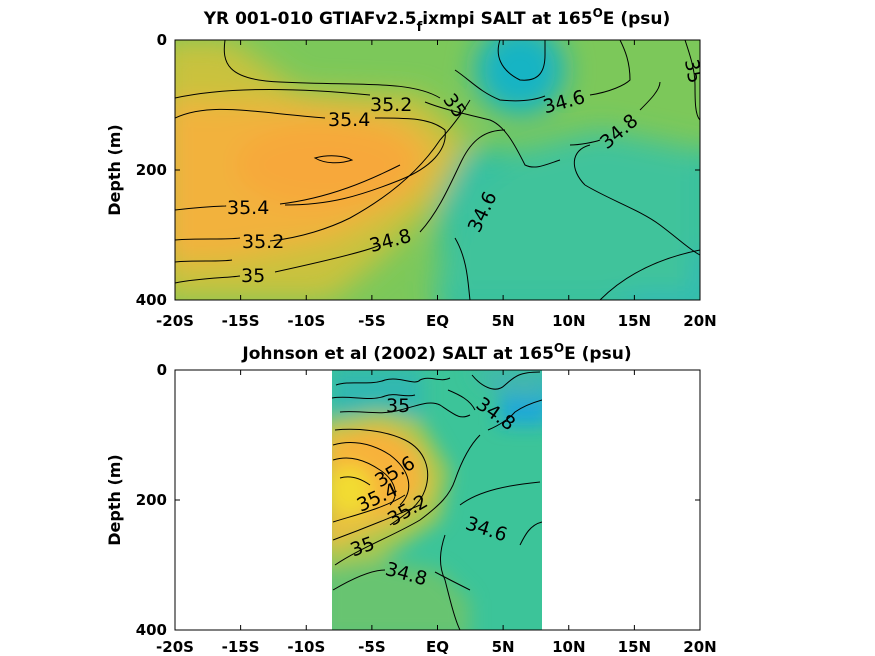  I want to click on salinity-field: 35 34.8 35.6 35.4 35.2 35 34.6 34.8, so click(437, 500).